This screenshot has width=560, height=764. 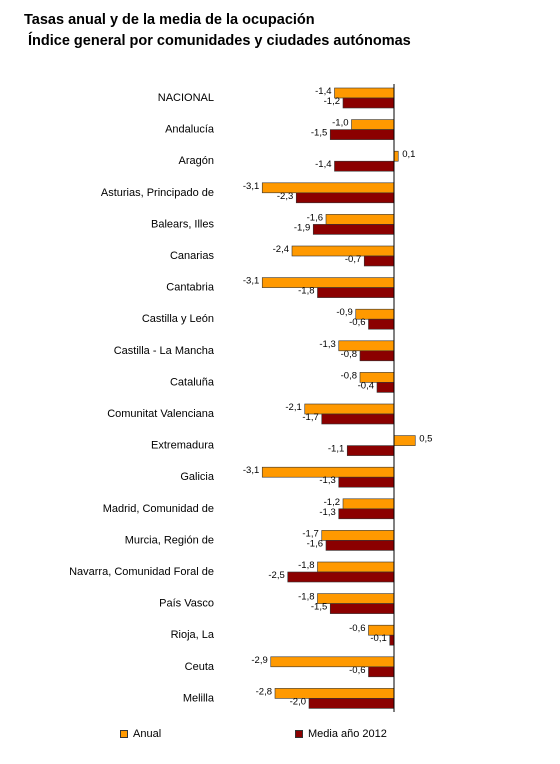 What do you see at coordinates (408, 154) in the screenshot?
I see `data-label: 0,1` at bounding box center [408, 154].